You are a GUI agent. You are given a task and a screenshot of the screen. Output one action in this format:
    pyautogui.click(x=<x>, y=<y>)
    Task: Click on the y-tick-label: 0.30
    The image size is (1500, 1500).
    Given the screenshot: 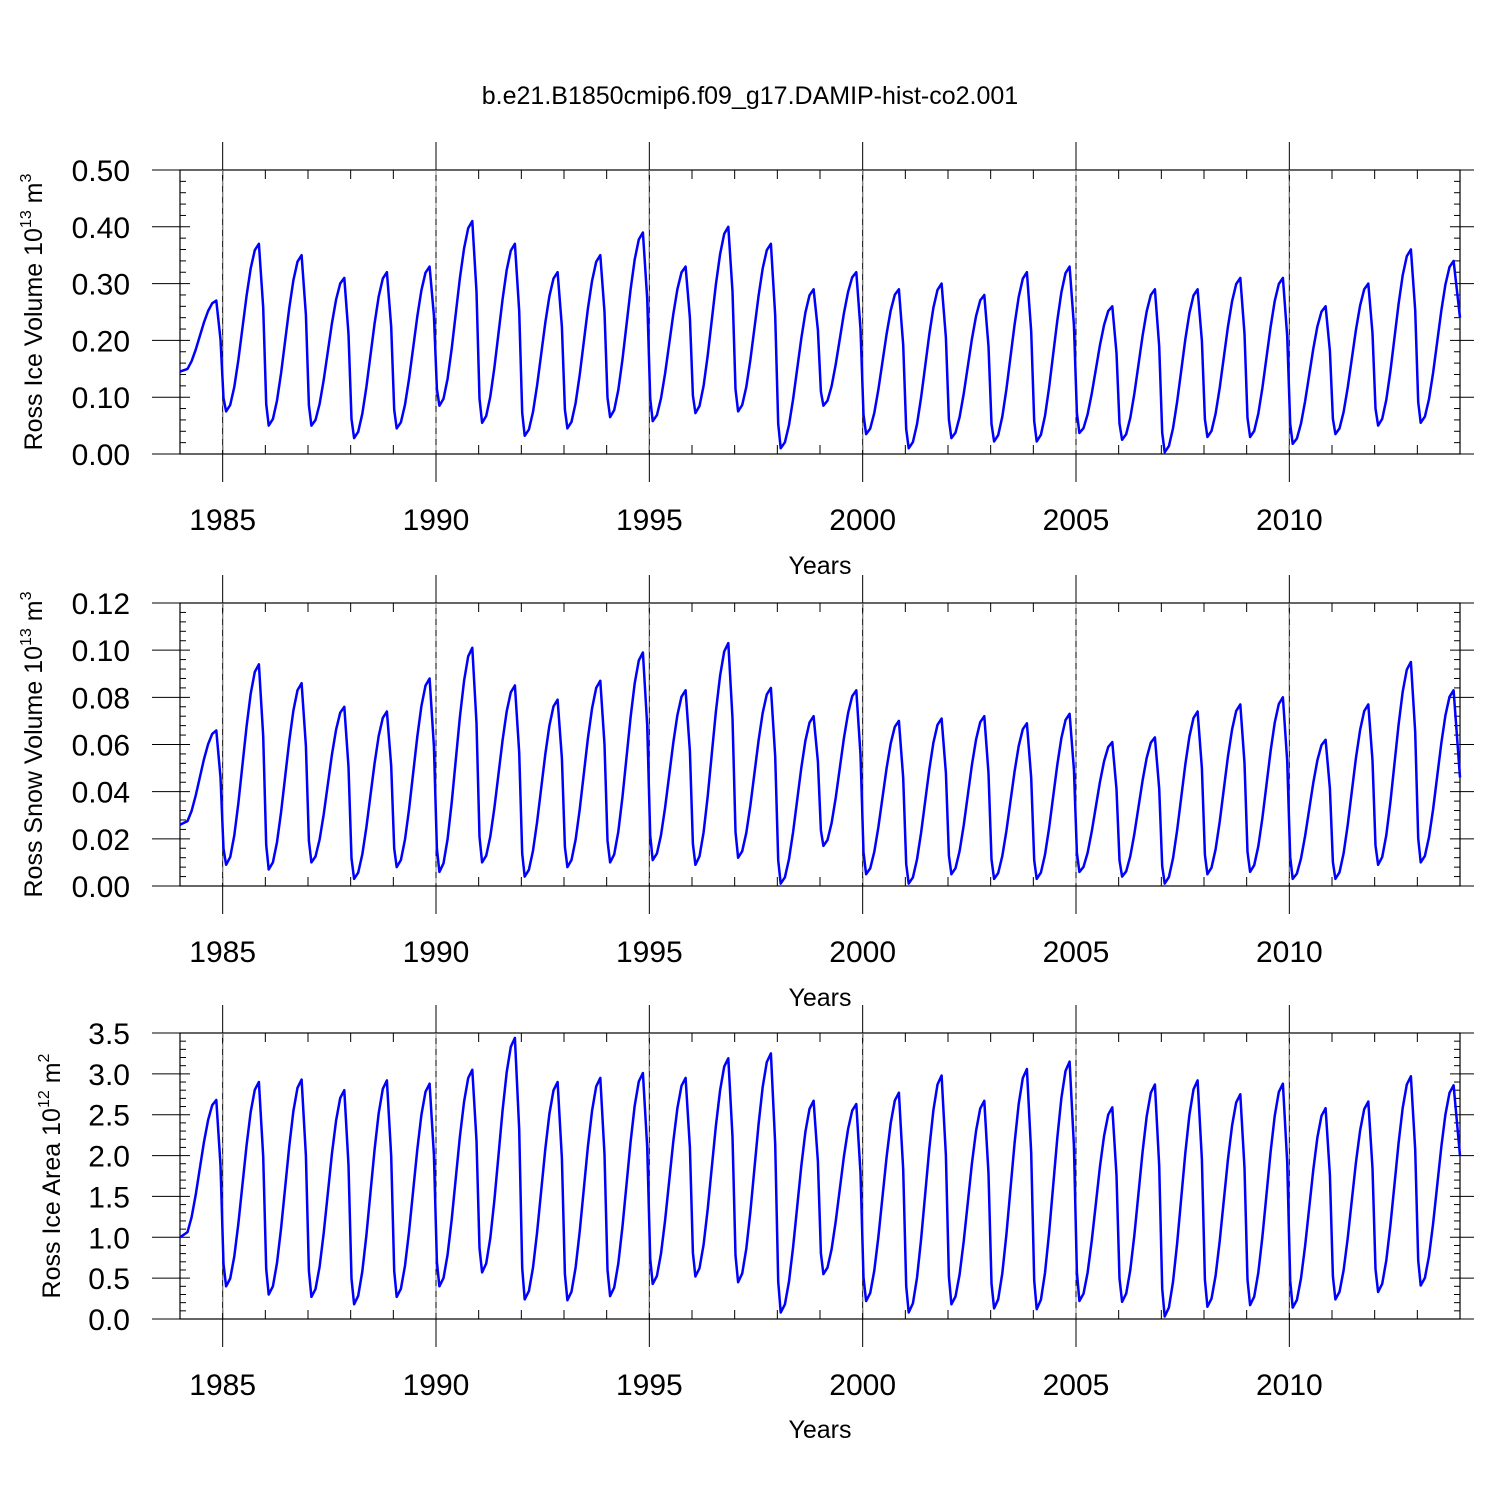 What is the action you would take?
    pyautogui.click(x=101, y=285)
    